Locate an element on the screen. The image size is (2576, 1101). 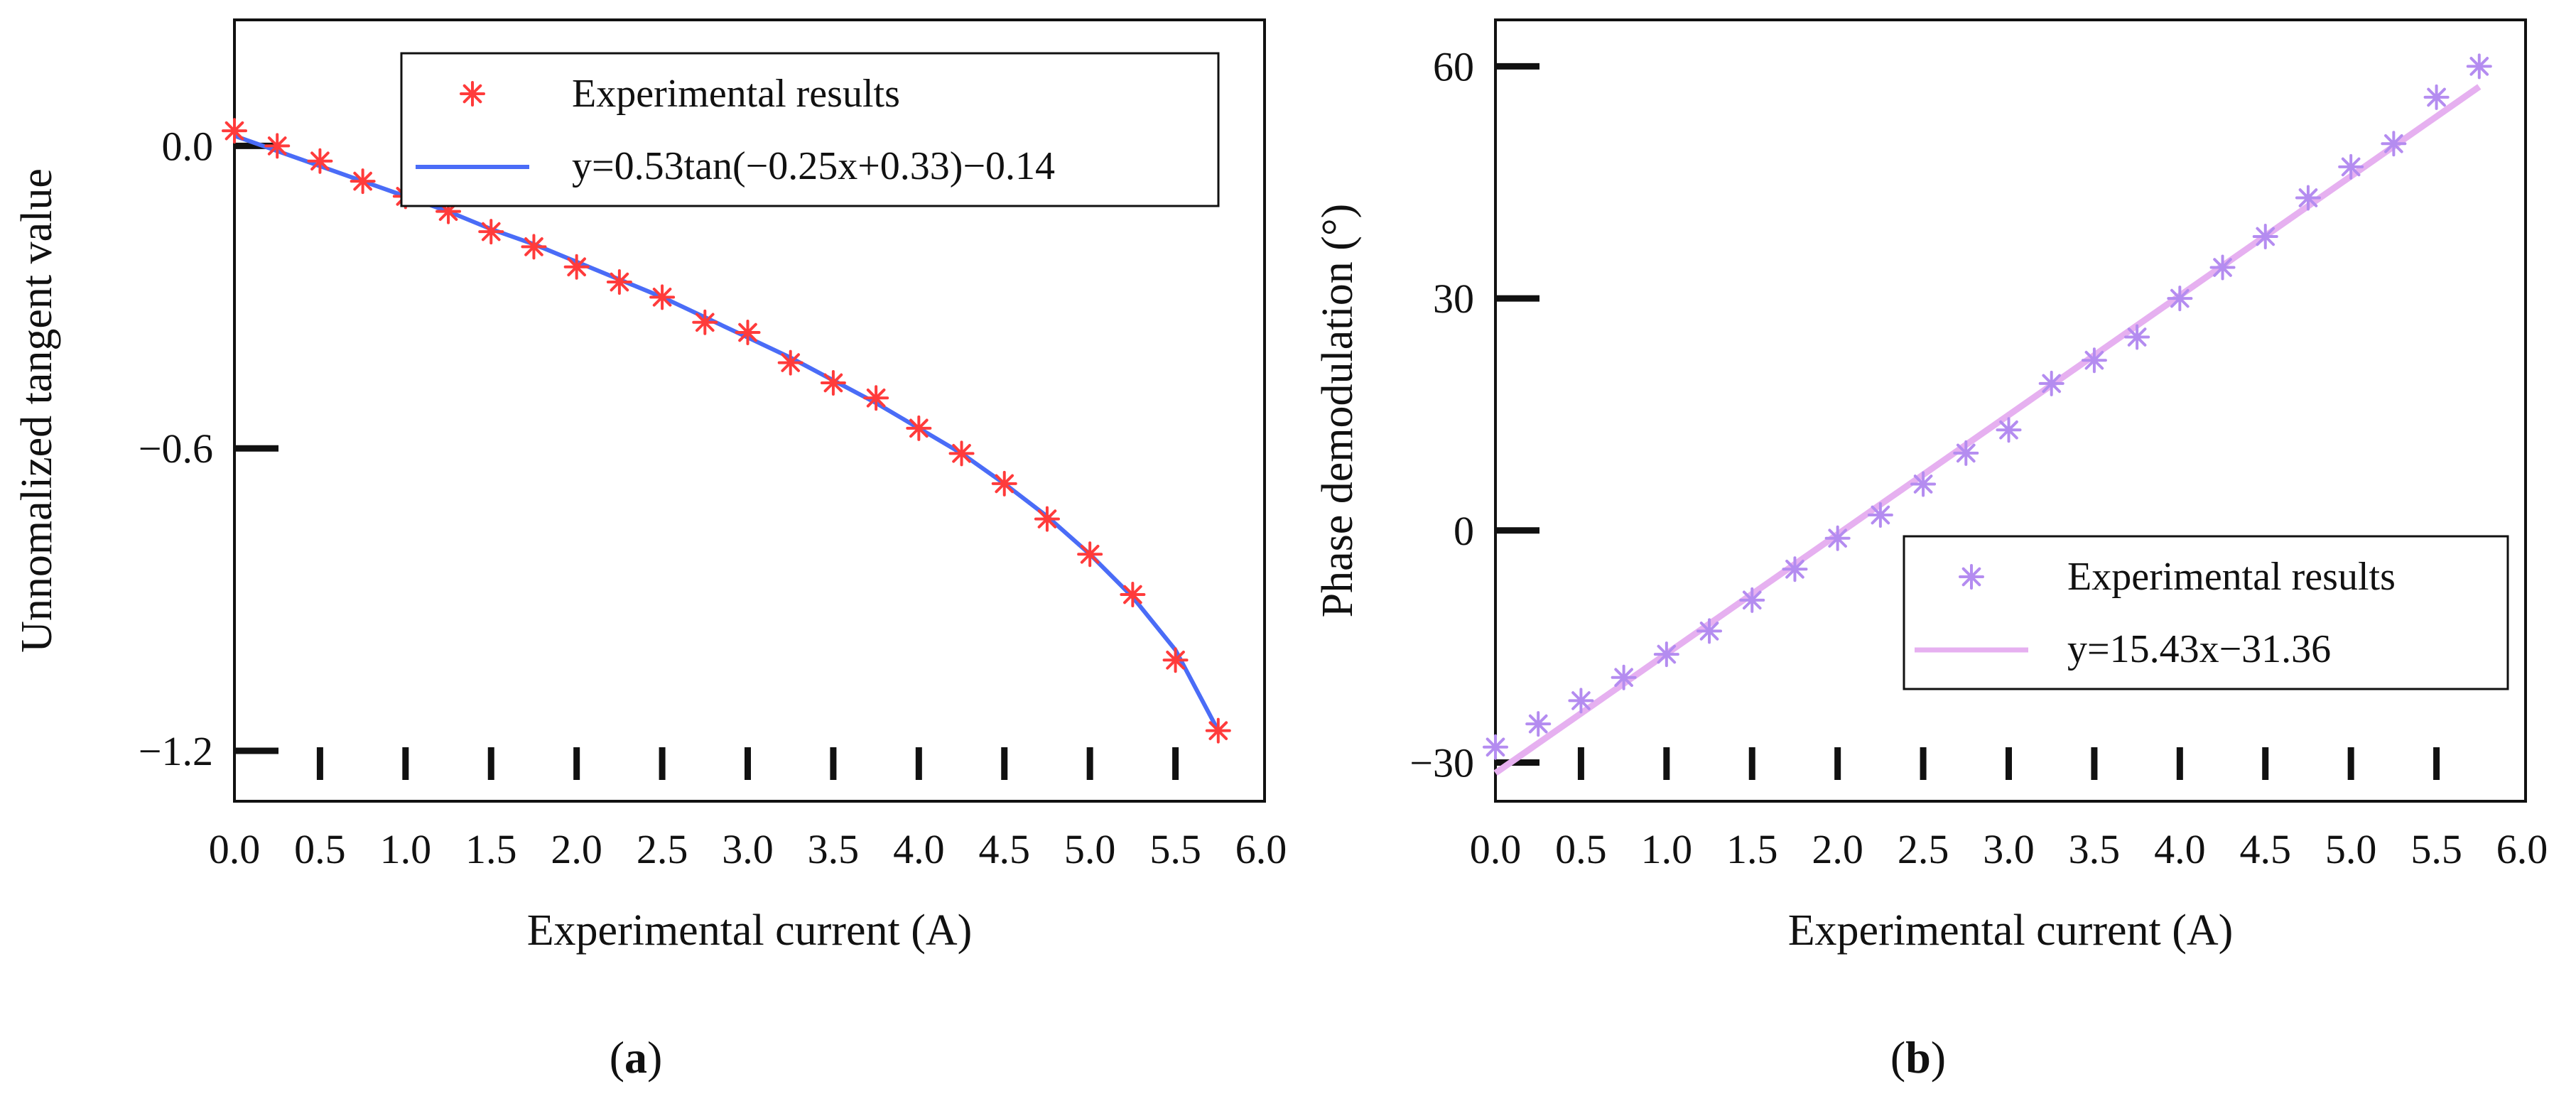
y-ticks-a: 0.0 −0.6 −1.2 is located at coordinates (208, 448).